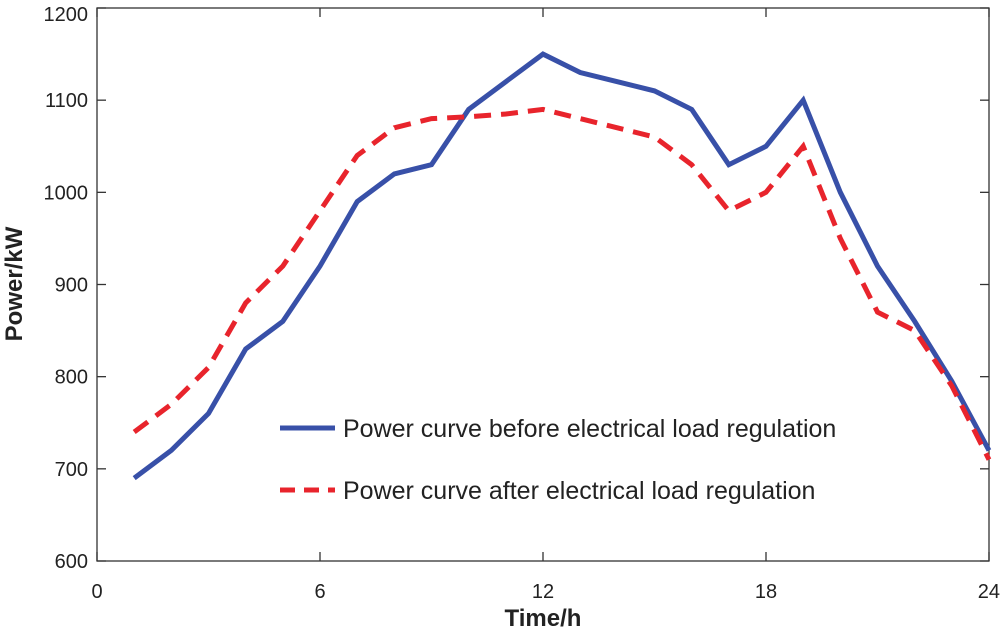 The width and height of the screenshot is (1000, 632). What do you see at coordinates (66, 193) in the screenshot?
I see `y-tick-label: 1000` at bounding box center [66, 193].